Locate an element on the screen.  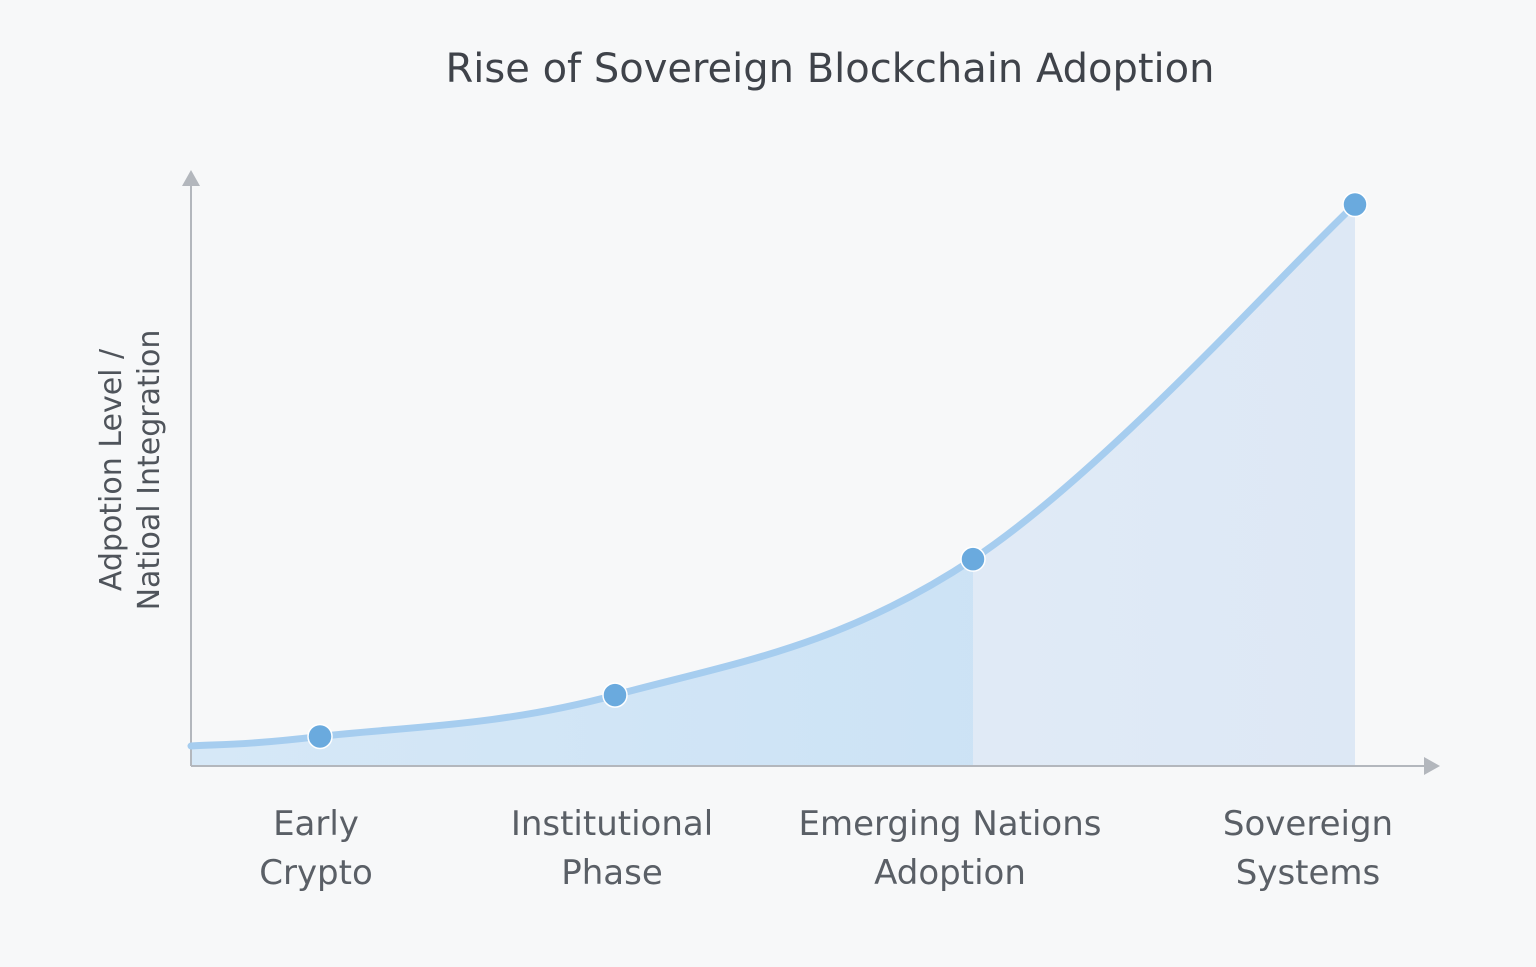
y-axis-label-line-1: Adpotion Level / is located at coordinates (111, 469).